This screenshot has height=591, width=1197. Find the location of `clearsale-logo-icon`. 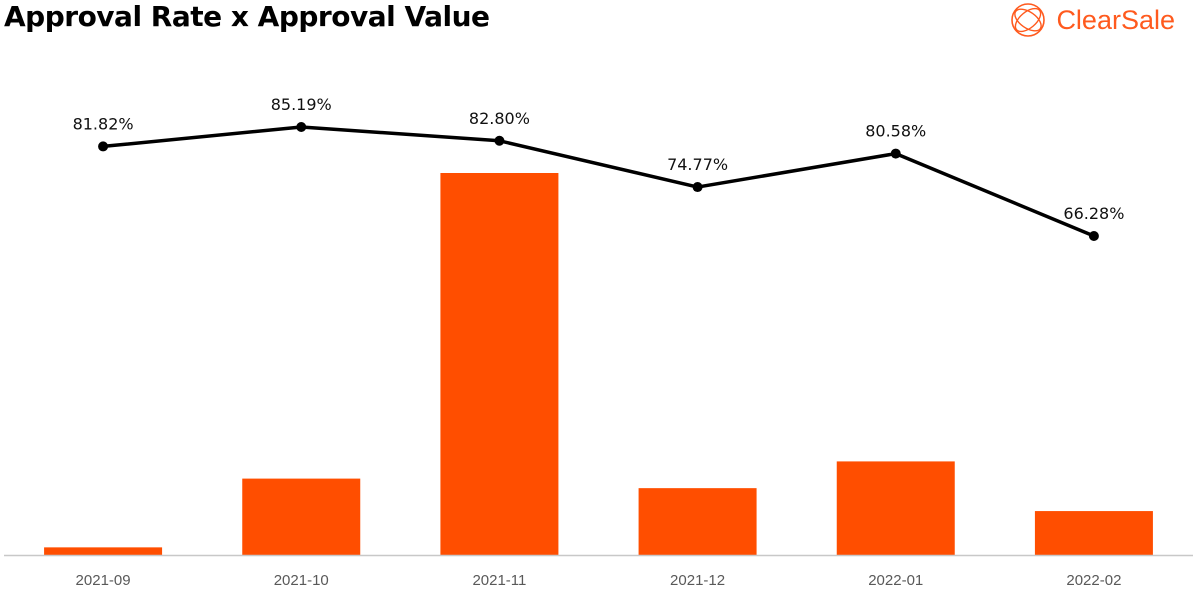

clearsale-logo-icon is located at coordinates (1028, 20).